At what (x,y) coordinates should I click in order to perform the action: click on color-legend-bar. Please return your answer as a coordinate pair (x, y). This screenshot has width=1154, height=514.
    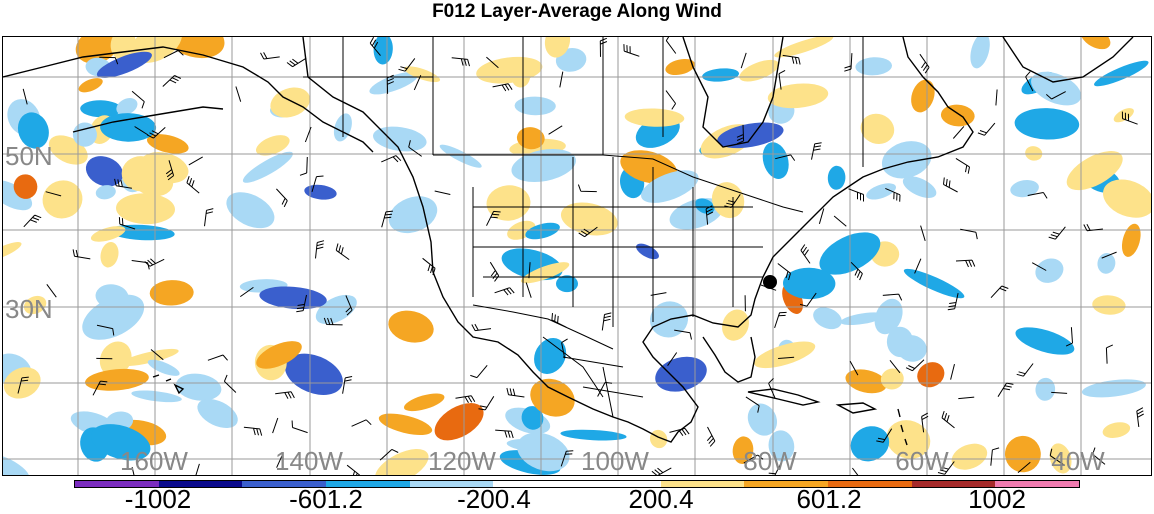
    Looking at the image, I should click on (577, 484).